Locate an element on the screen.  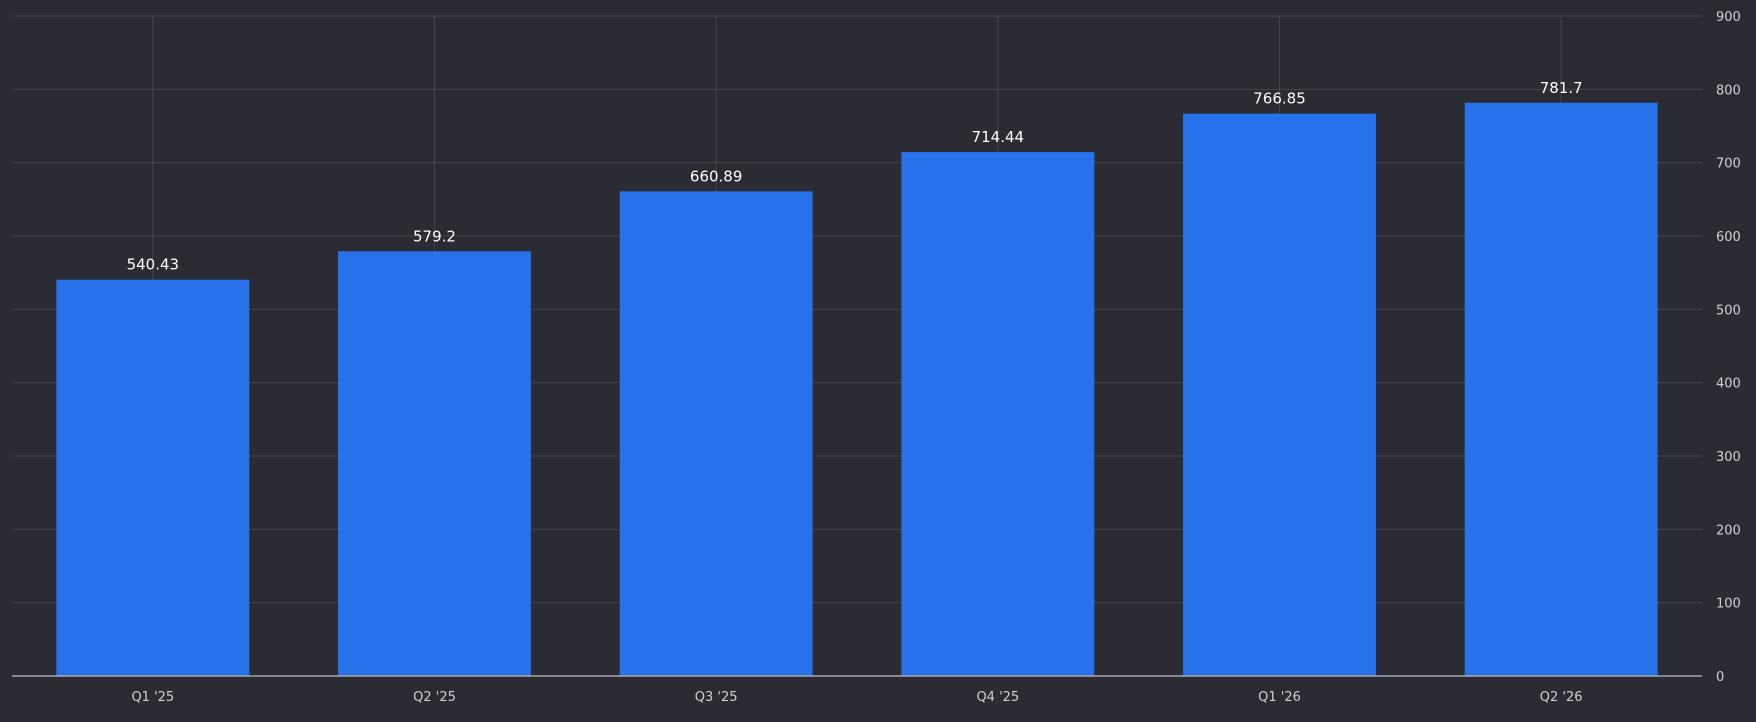
x-tick-label: Q1 '25 is located at coordinates (152, 697).